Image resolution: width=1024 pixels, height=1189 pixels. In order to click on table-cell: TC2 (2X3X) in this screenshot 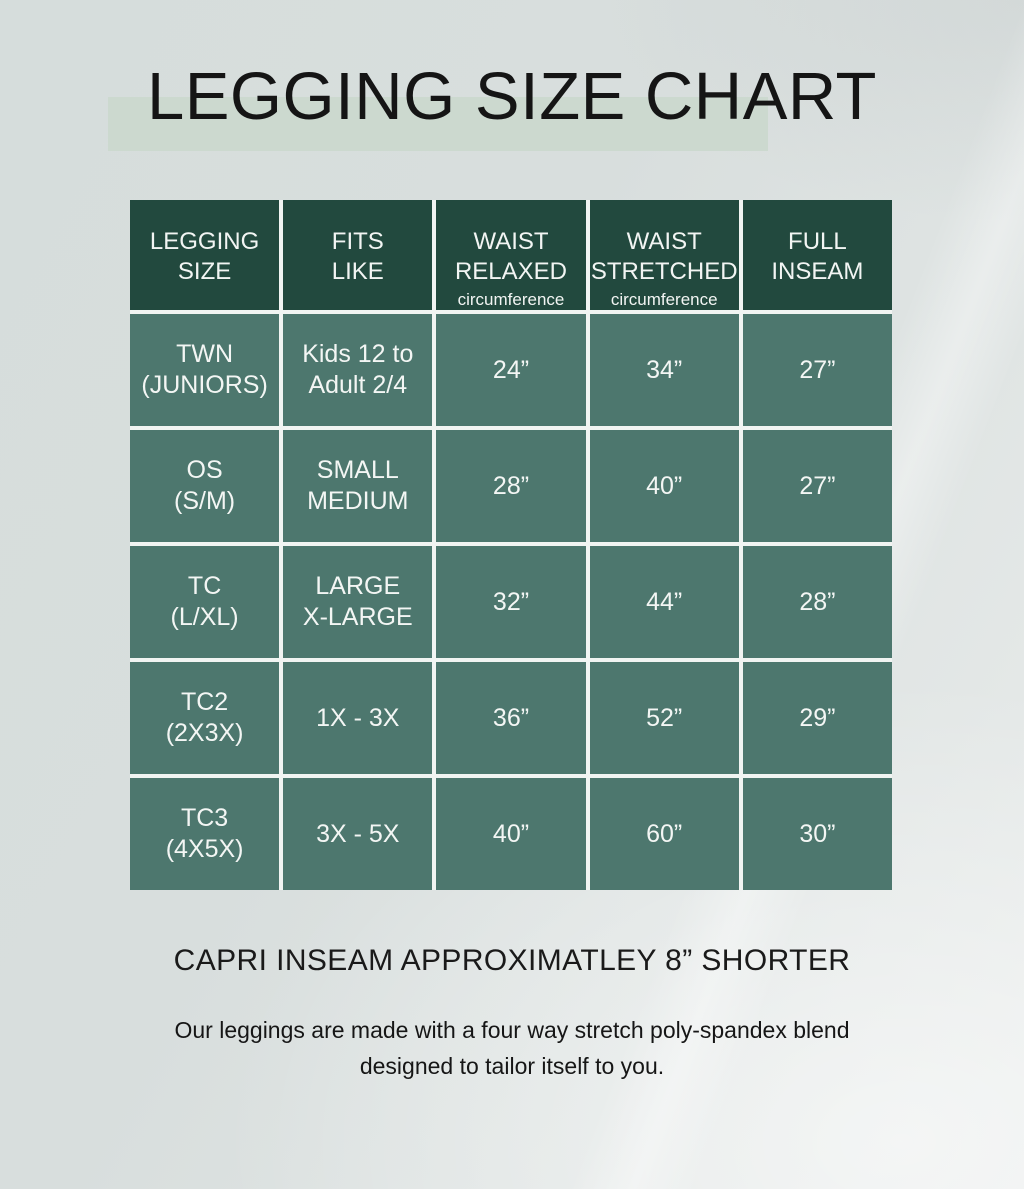, I will do `click(205, 718)`.